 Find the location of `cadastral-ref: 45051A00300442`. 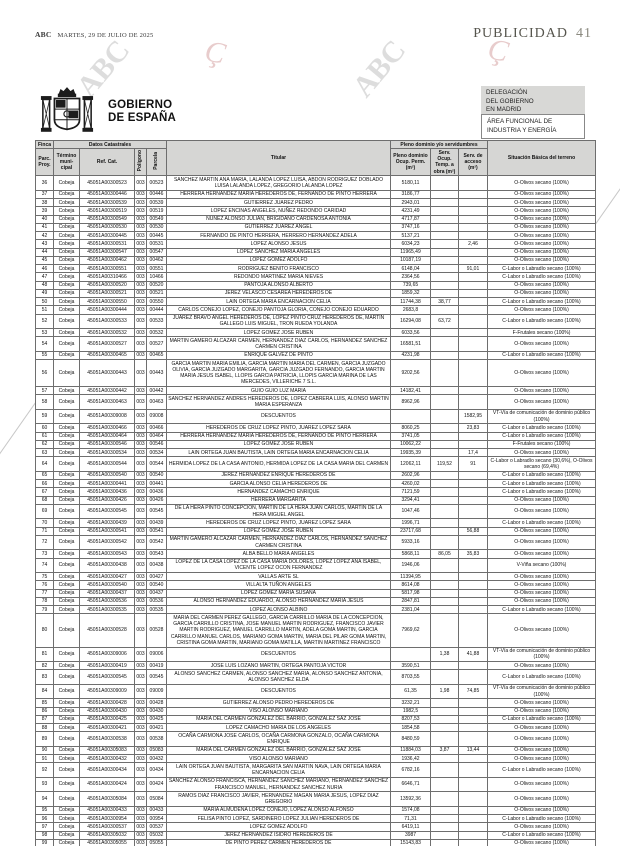

cadastral-ref: 45051A00300442 is located at coordinates (107, 390).